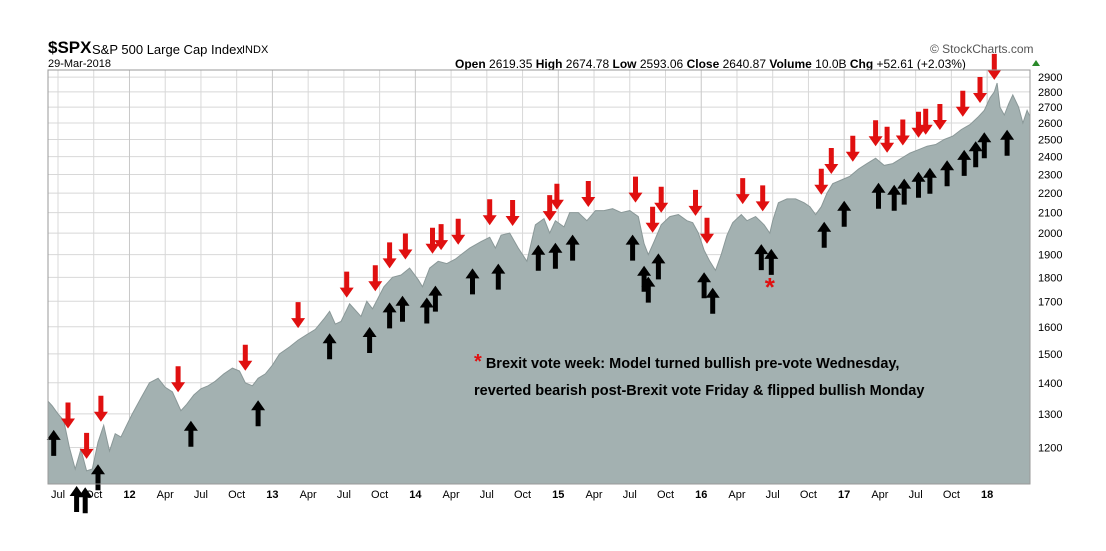 This screenshot has width=1106, height=551. I want to click on open-value: 2619.35, so click(511, 64).